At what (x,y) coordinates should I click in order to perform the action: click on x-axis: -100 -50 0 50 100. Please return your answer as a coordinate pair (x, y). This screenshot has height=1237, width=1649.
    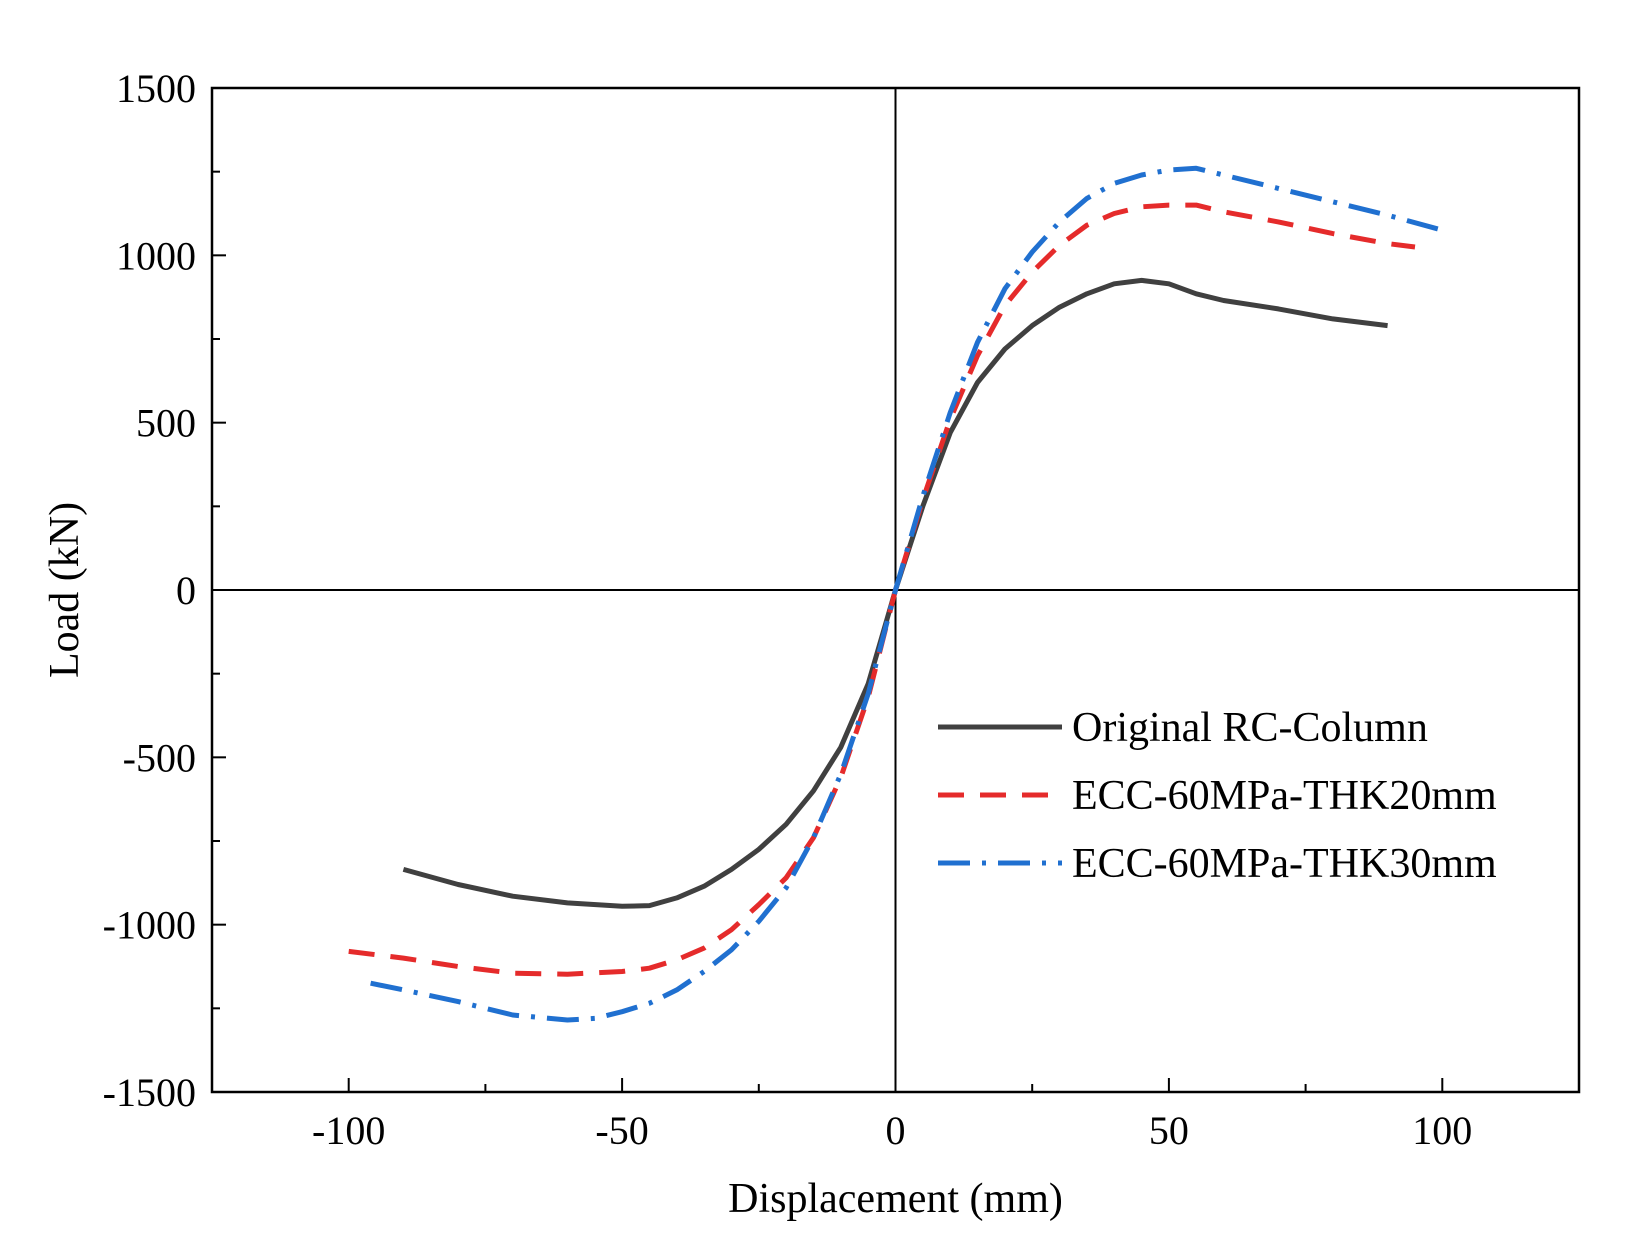
    Looking at the image, I should click on (892, 1115).